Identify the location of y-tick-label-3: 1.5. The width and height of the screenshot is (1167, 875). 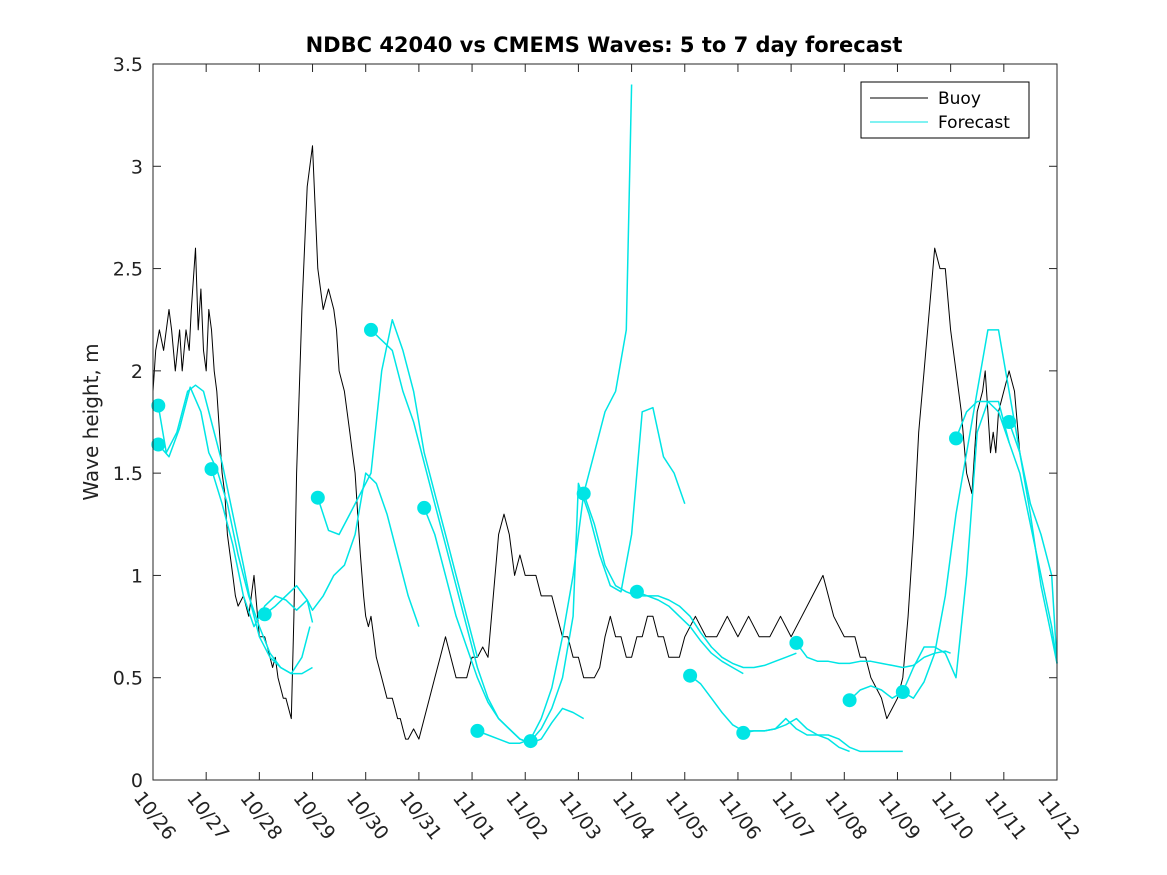
(128, 474).